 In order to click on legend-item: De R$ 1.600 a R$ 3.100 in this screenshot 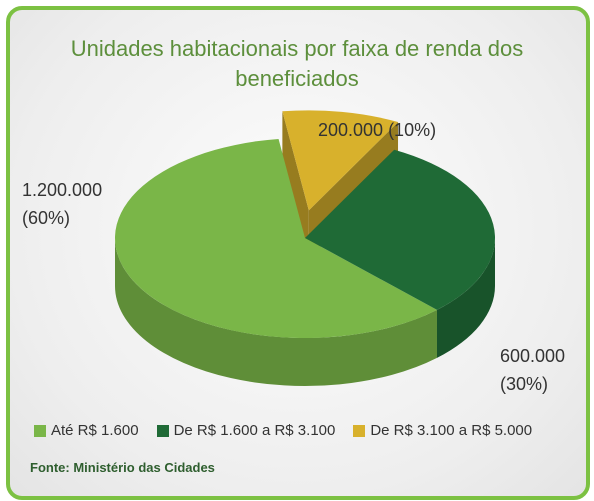, I will do `click(246, 430)`.